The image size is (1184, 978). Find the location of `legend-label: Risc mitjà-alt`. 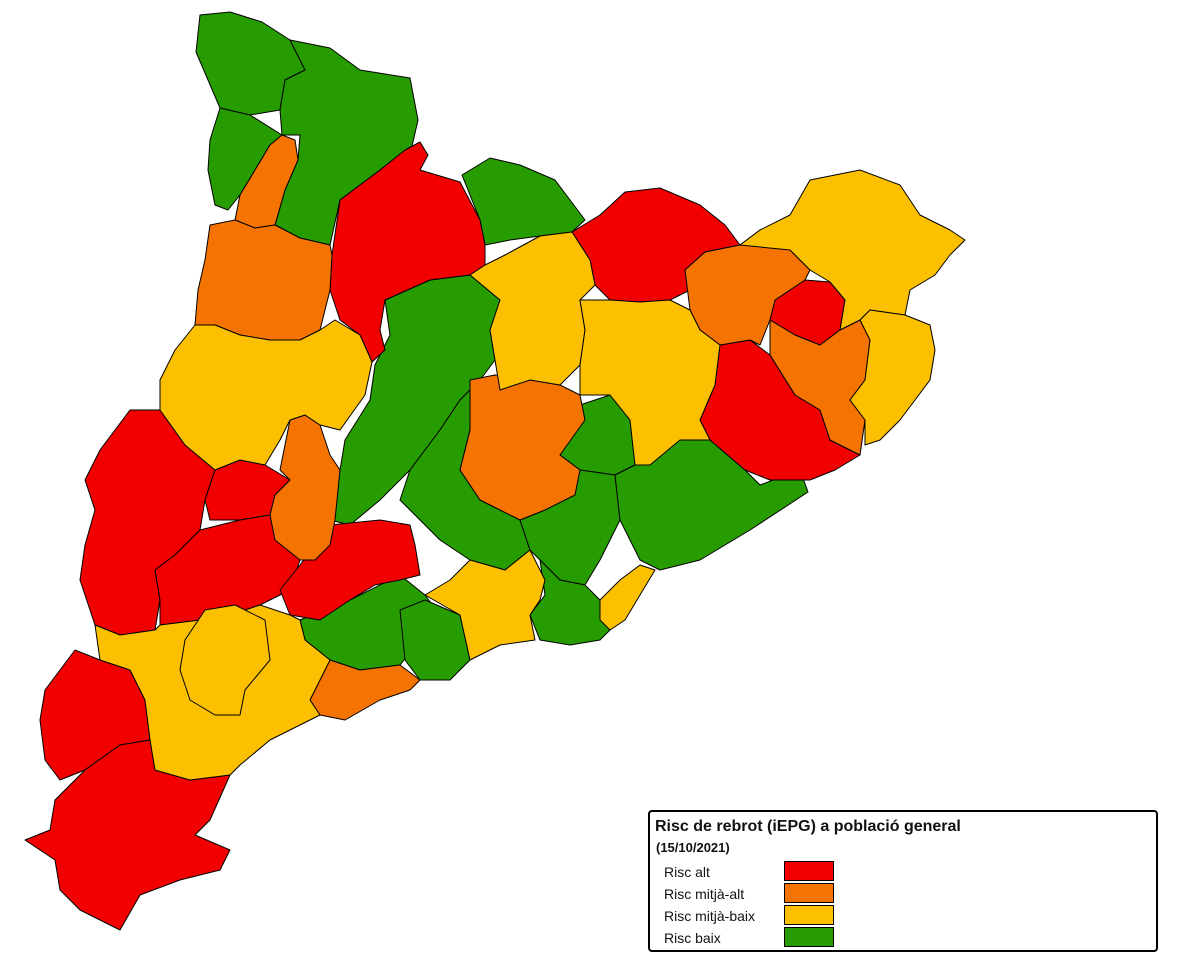

legend-label: Risc mitjà-alt is located at coordinates (704, 894).